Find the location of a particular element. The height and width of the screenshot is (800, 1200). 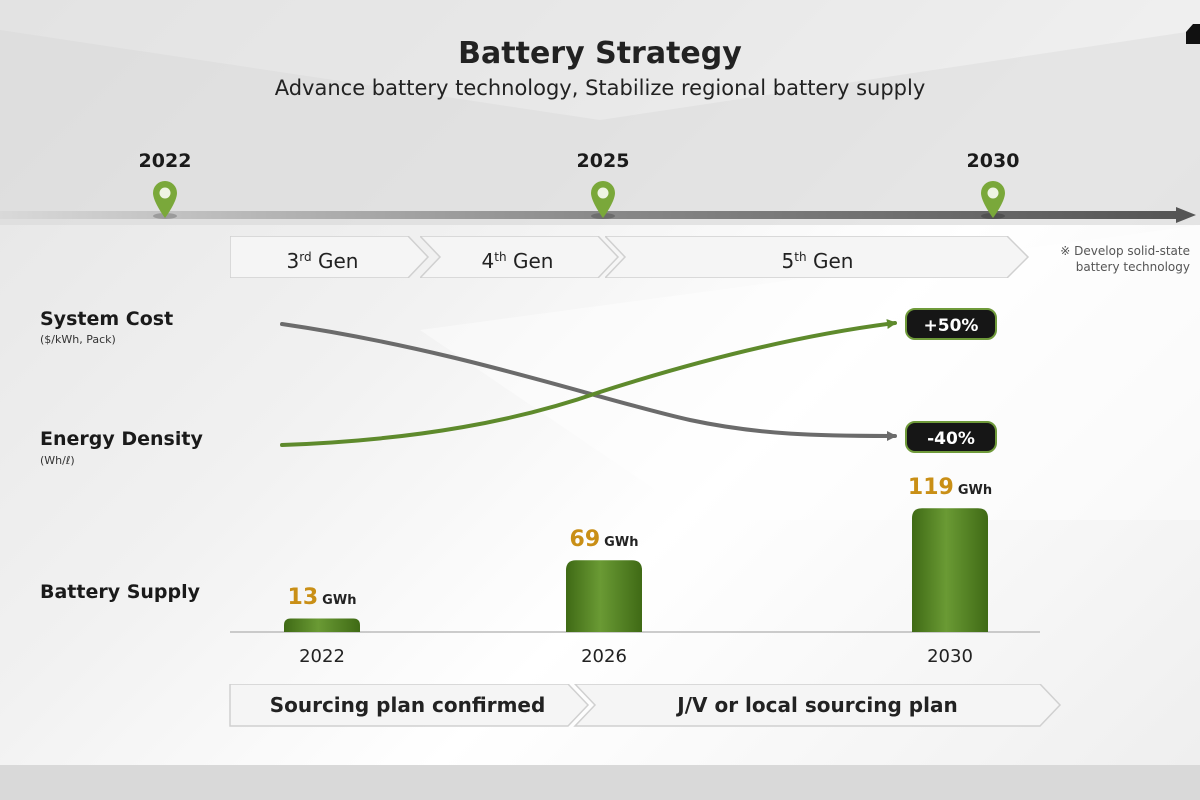

supply-bar-2026 is located at coordinates (604, 596).